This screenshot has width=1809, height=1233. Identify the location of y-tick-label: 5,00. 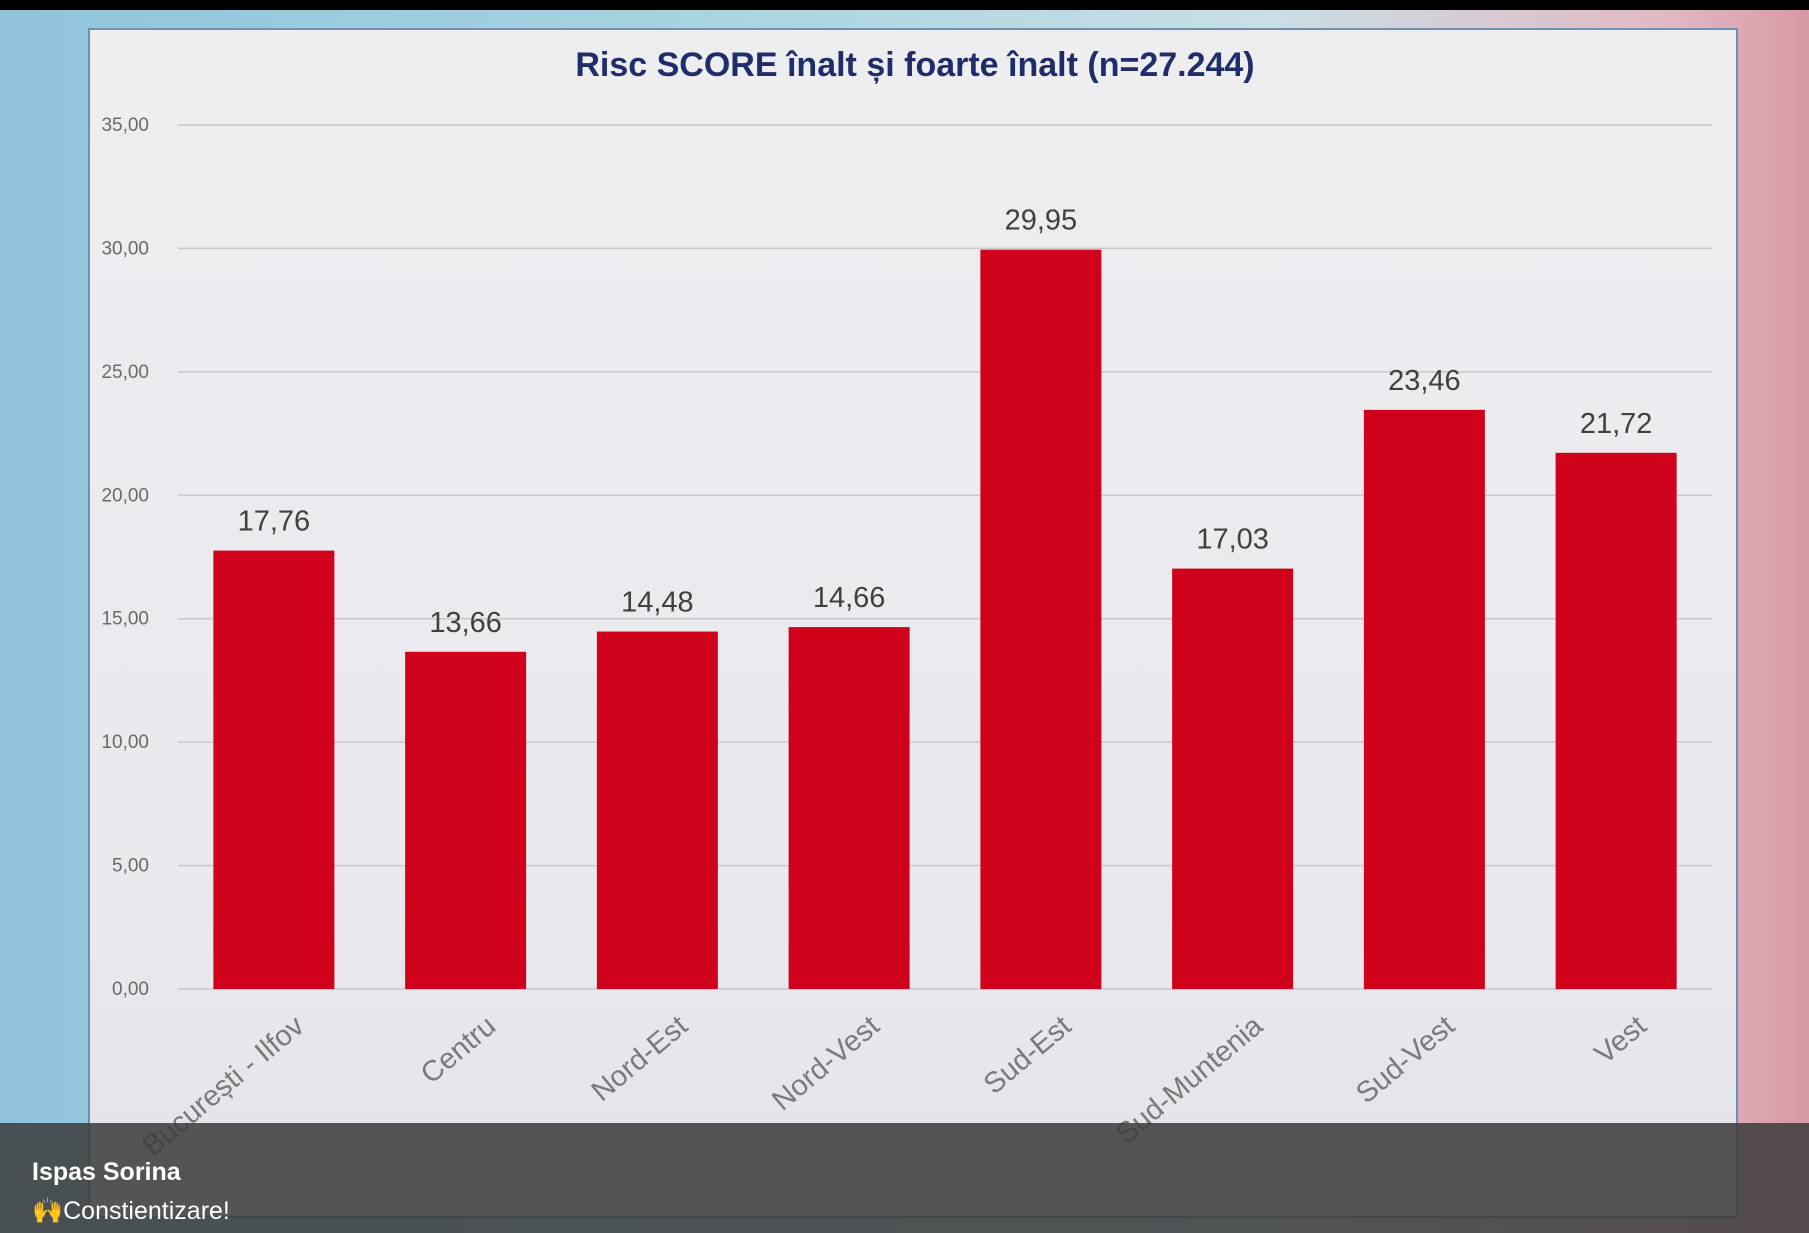
(130, 866).